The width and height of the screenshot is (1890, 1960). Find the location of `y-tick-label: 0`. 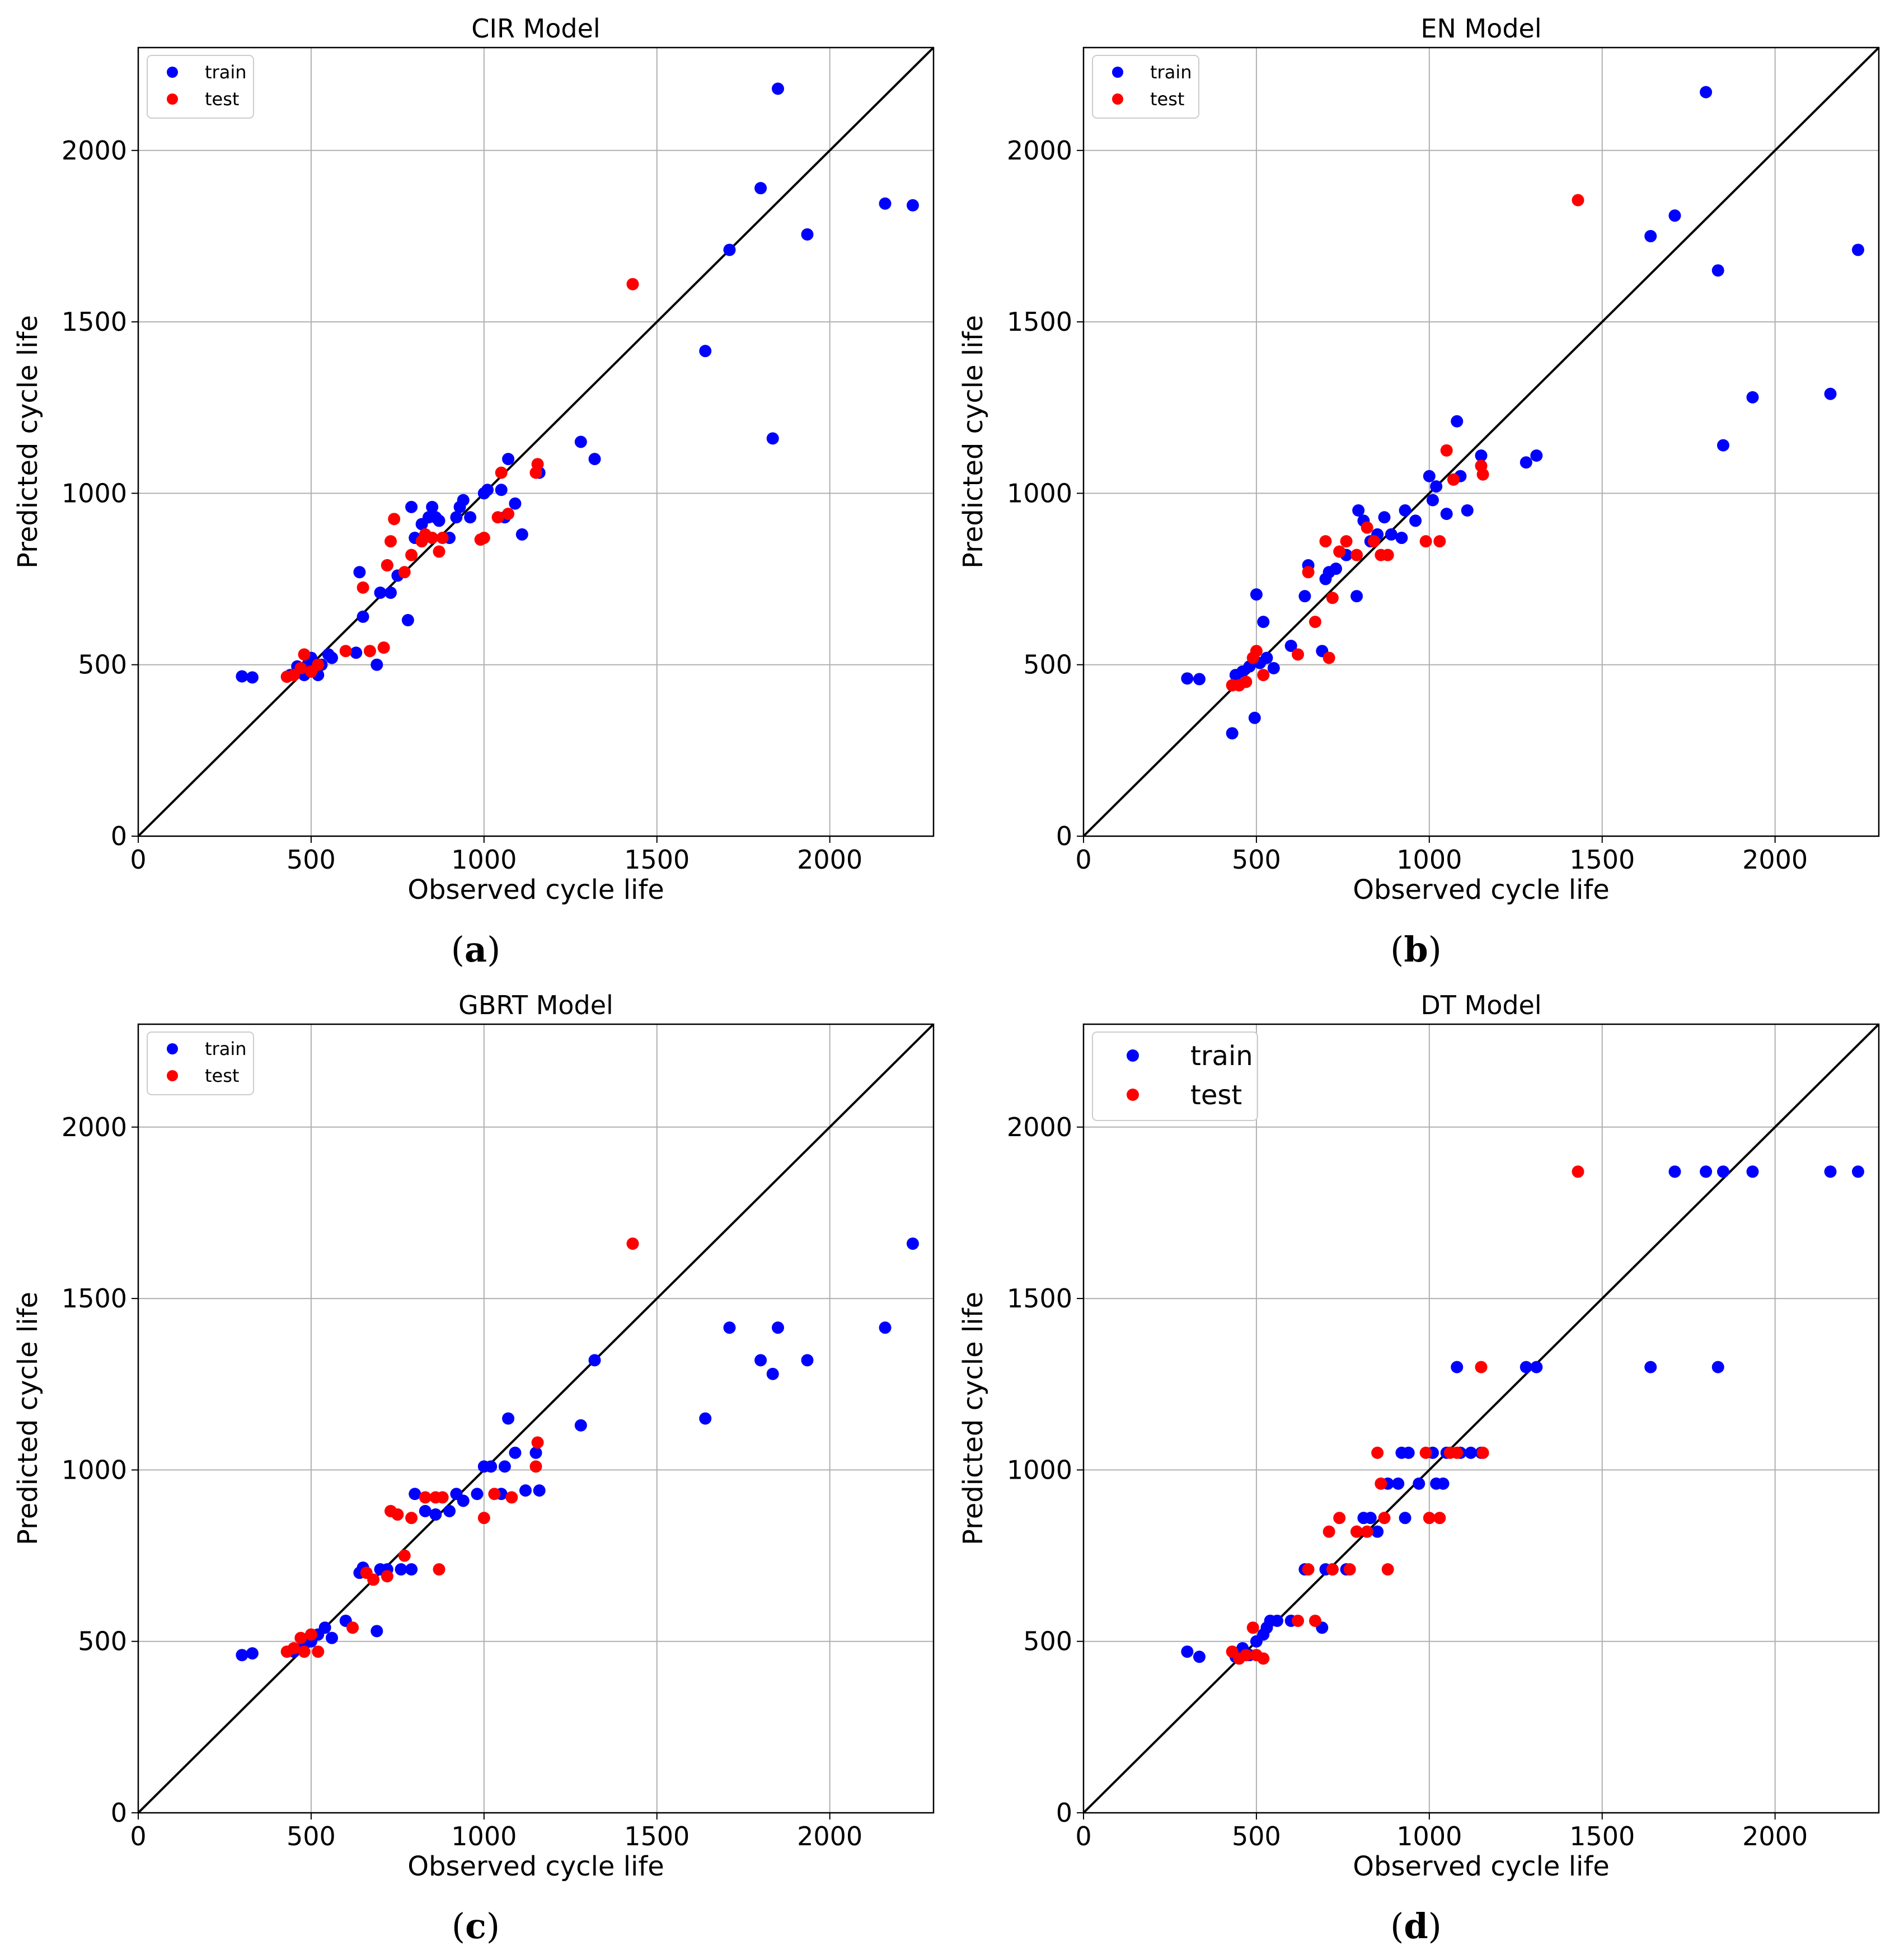

y-tick-label: 0 is located at coordinates (119, 1813).